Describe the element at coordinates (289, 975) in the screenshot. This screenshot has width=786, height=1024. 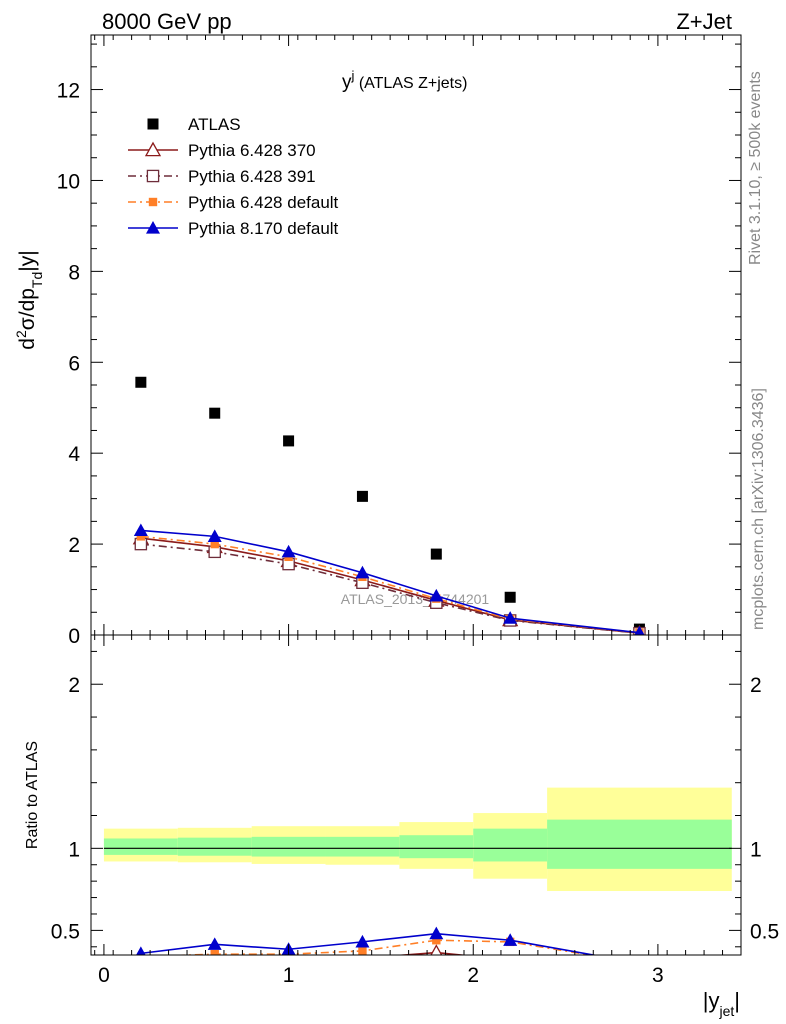
I see `x-tick-label: 1` at that location.